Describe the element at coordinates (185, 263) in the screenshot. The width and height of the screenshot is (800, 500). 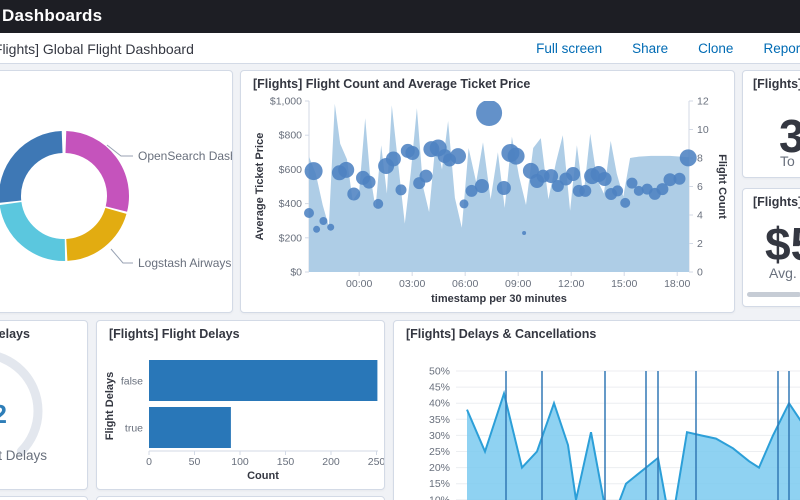
I see `donut-legend-logstash: Logstash Airways (26.` at that location.